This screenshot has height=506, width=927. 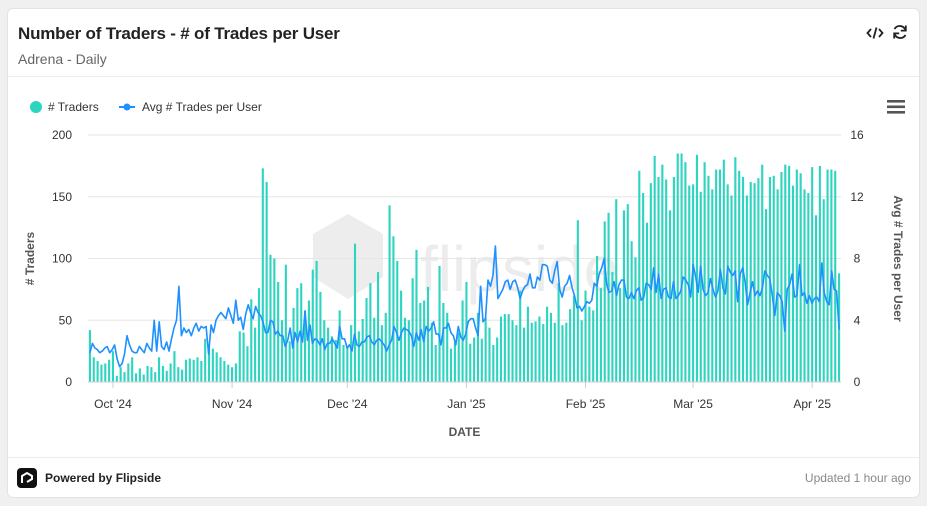 I want to click on code-icon, so click(x=875, y=33).